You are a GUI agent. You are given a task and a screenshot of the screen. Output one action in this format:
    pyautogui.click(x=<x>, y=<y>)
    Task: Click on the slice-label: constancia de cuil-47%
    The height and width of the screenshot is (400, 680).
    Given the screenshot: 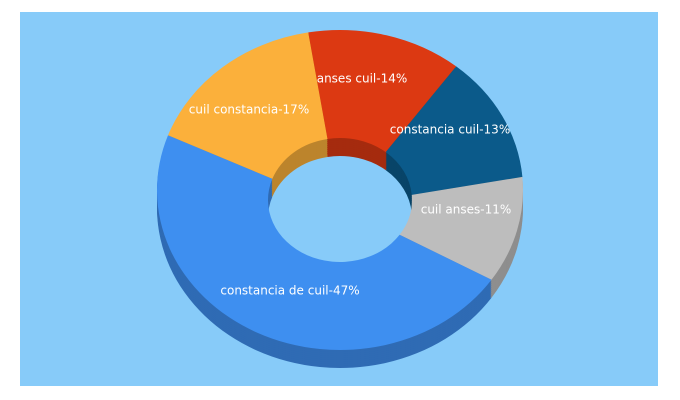 What is the action you would take?
    pyautogui.click(x=289, y=291)
    